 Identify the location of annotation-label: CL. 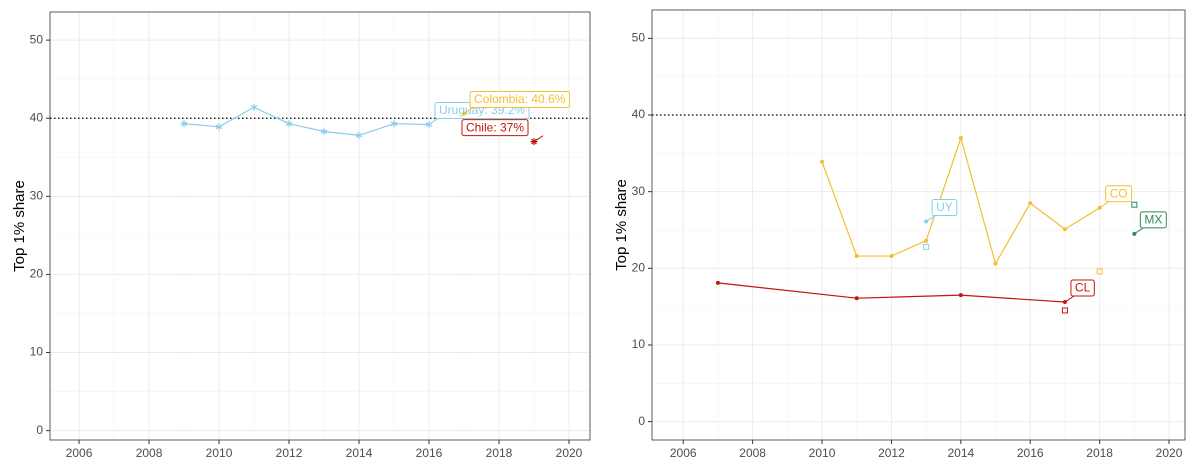
(1083, 288).